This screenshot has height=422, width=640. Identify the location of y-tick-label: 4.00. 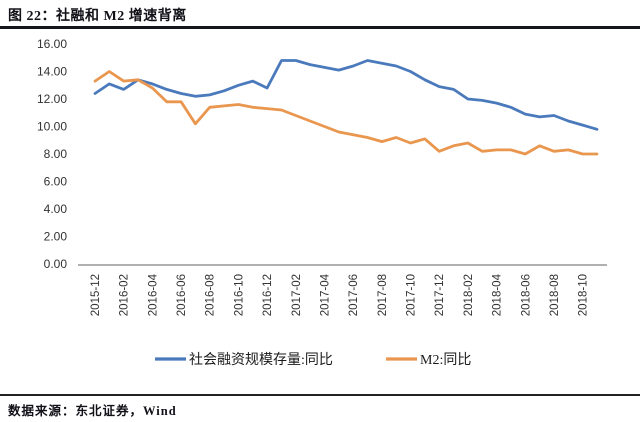
(56, 209).